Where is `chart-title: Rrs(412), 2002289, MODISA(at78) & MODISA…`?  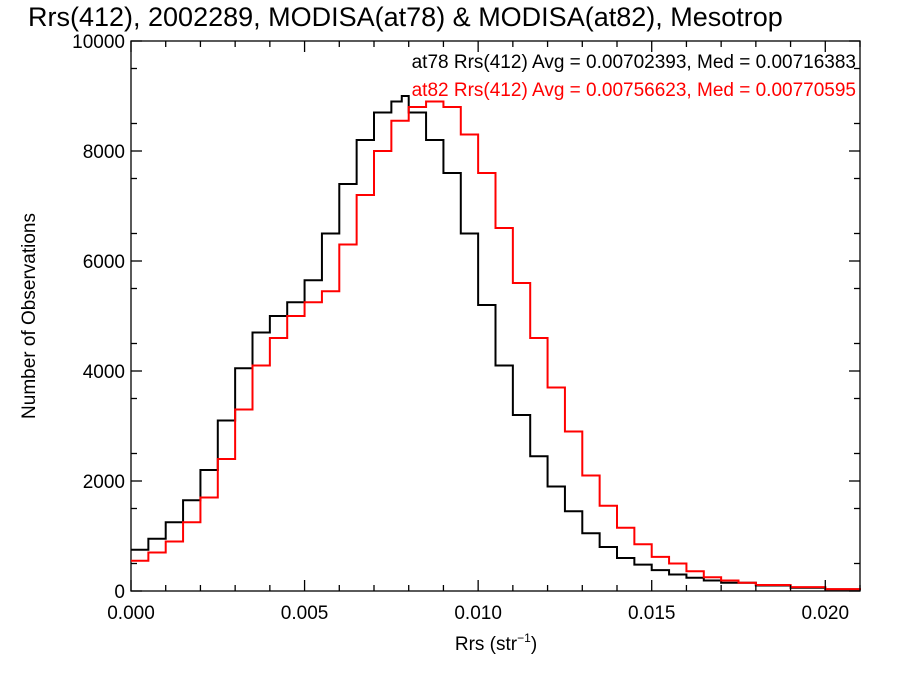
chart-title: Rrs(412), 2002289, MODISA(at78) & MODISA… is located at coordinates (405, 17).